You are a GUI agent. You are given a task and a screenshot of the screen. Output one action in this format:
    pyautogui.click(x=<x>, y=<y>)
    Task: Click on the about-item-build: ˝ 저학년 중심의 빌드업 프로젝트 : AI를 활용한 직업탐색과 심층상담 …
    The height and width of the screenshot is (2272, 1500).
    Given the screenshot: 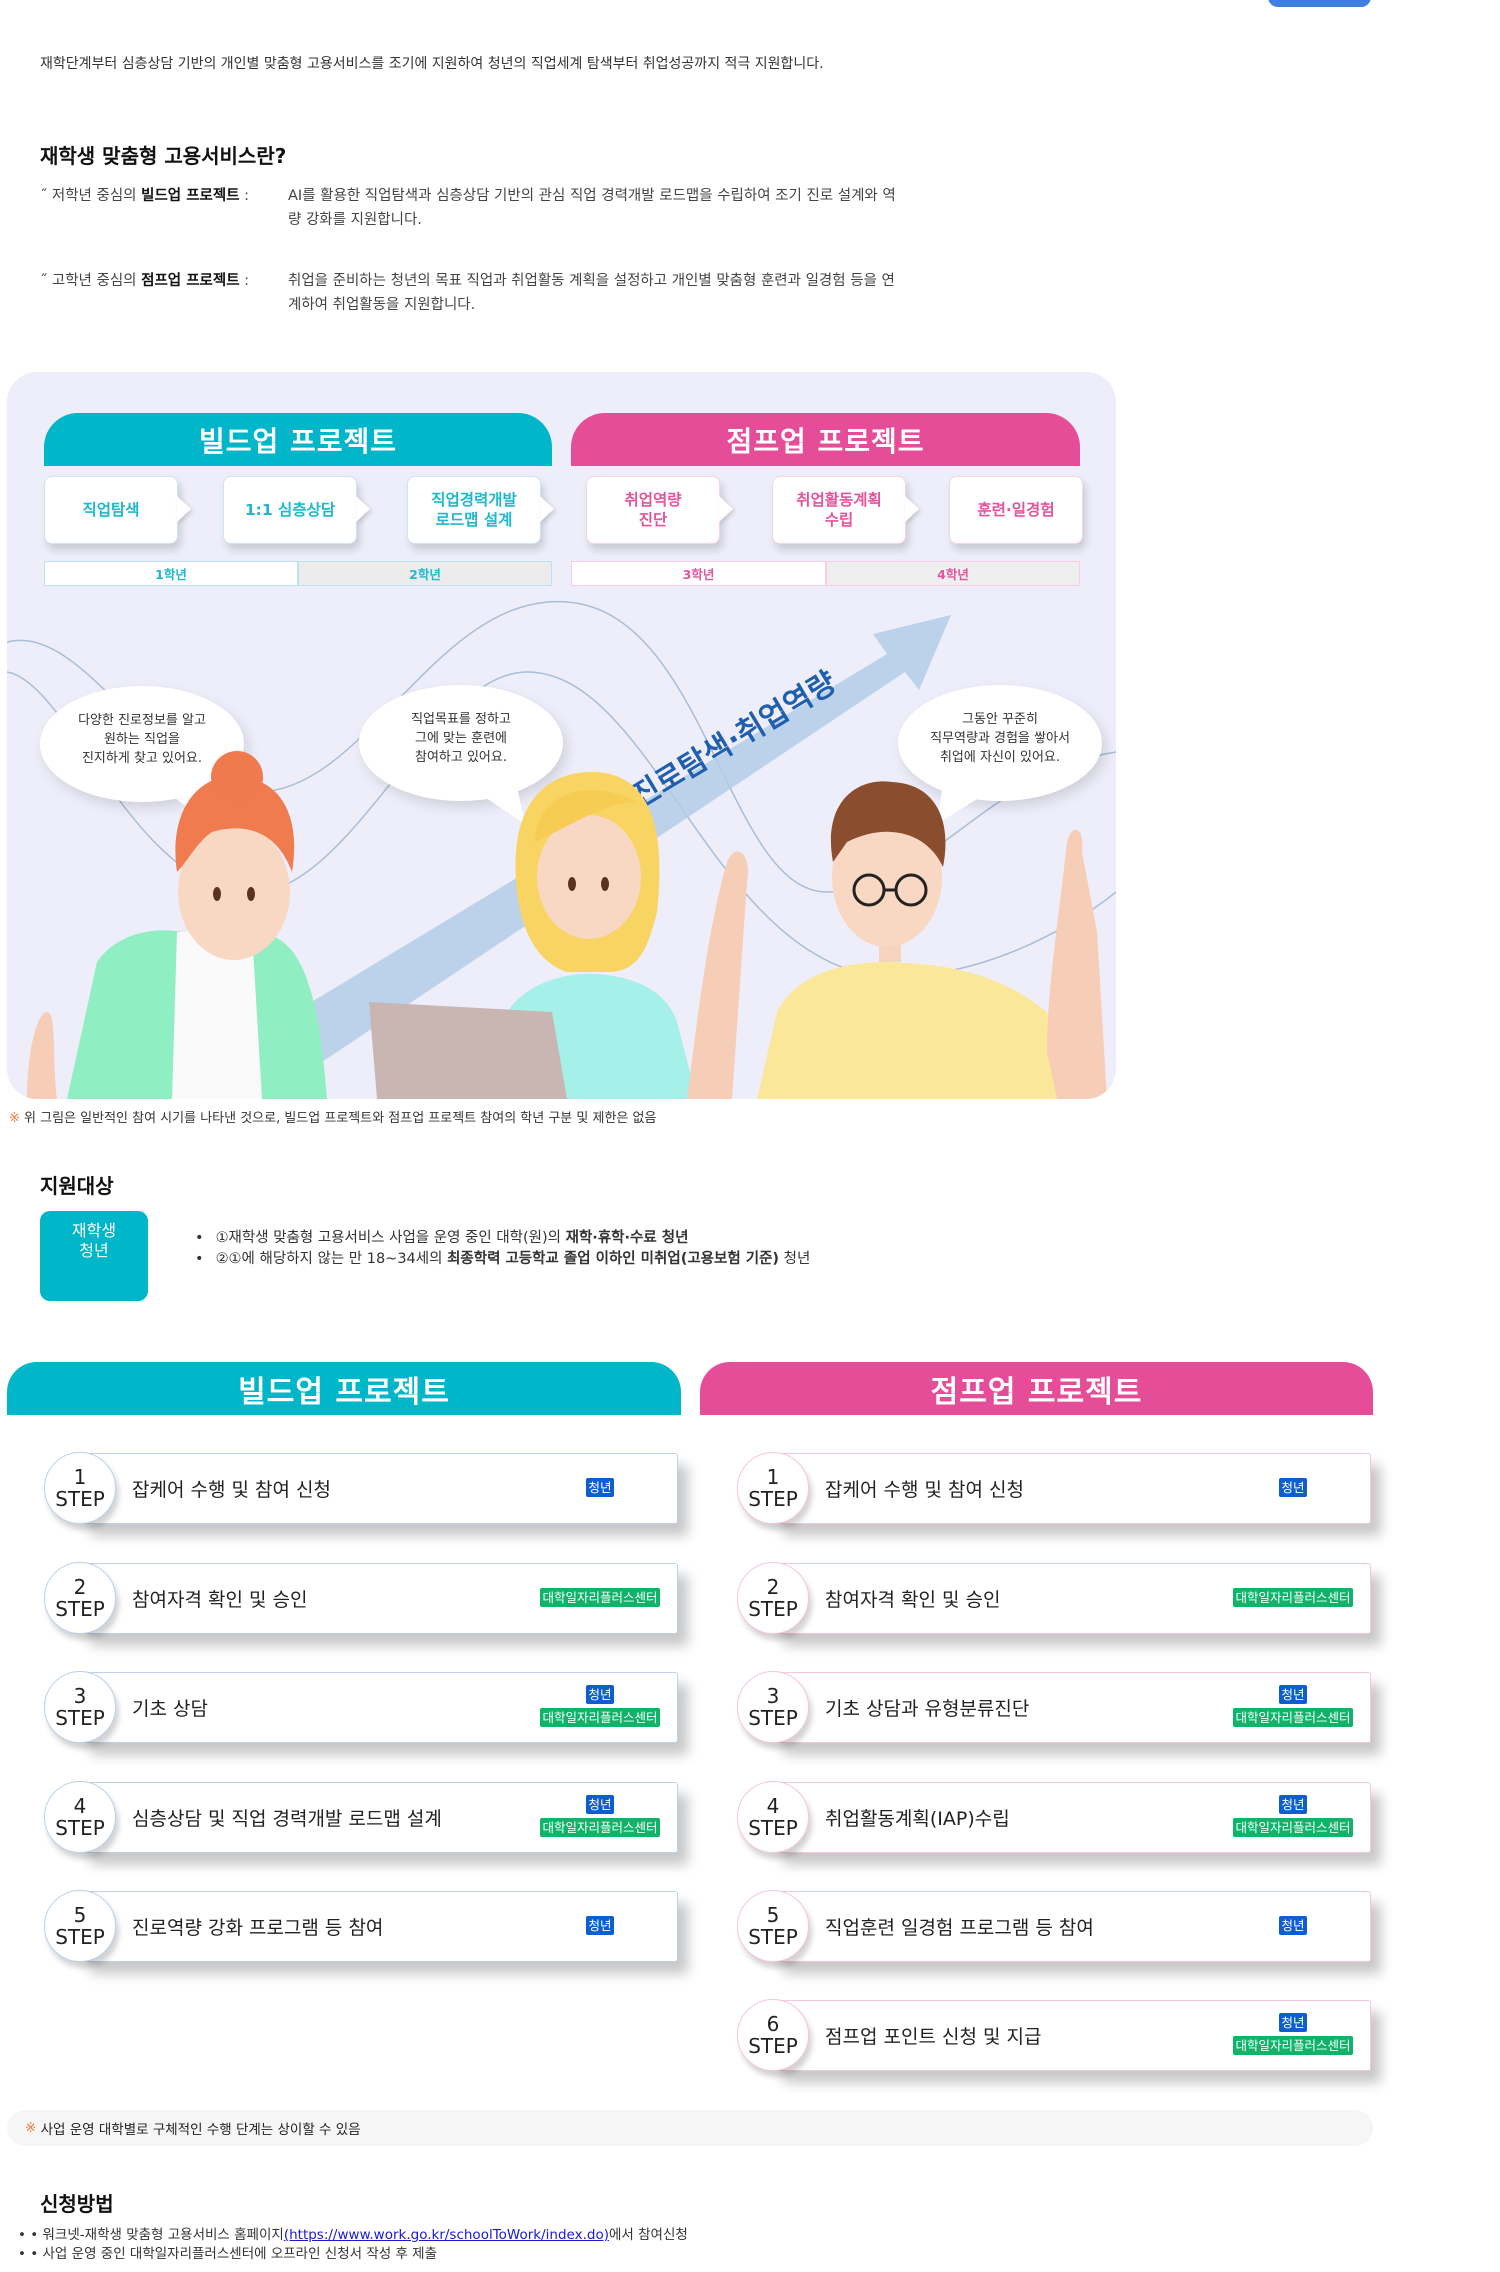 What is the action you would take?
    pyautogui.click(x=468, y=208)
    